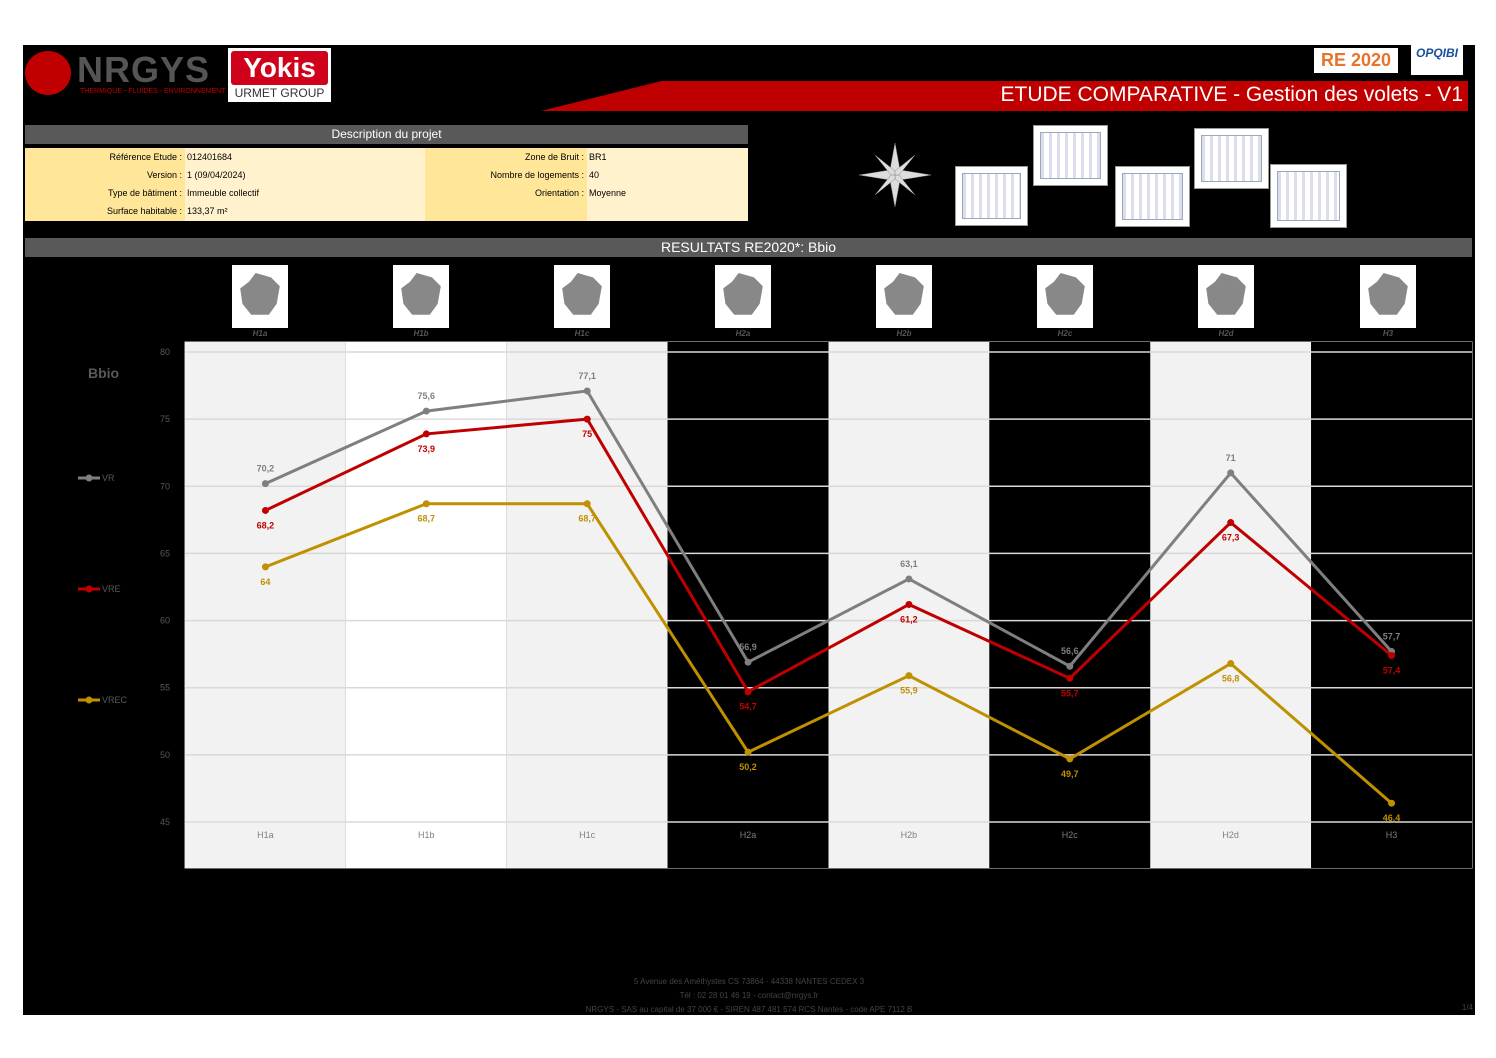 The image size is (1496, 1058). Describe the element at coordinates (904, 333) in the screenshot. I see `climate-zone-label: H2b` at that location.